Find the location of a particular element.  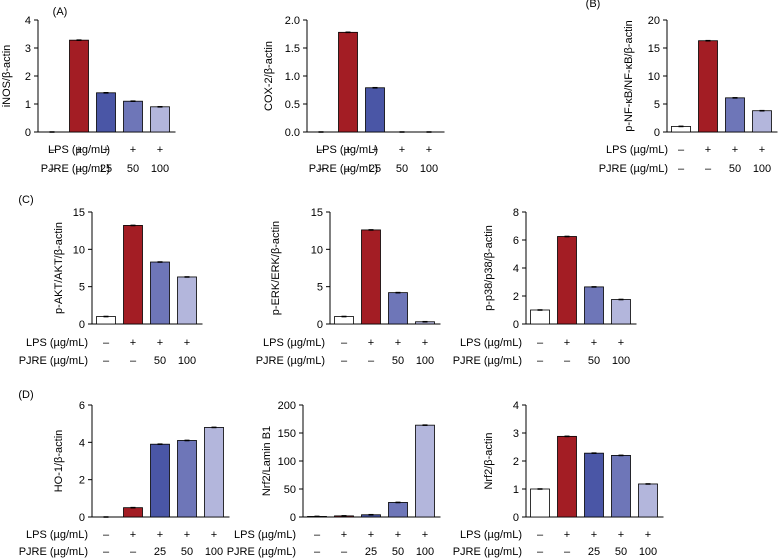

y-tick-label: 0.5 is located at coordinates (292, 105).